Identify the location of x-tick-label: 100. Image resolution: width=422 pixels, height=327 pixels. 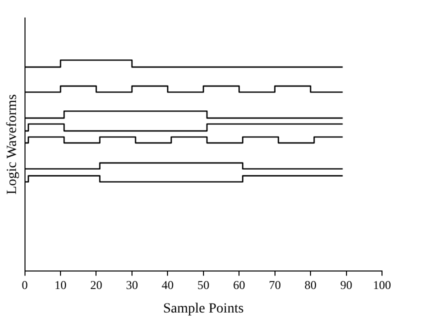
(382, 285).